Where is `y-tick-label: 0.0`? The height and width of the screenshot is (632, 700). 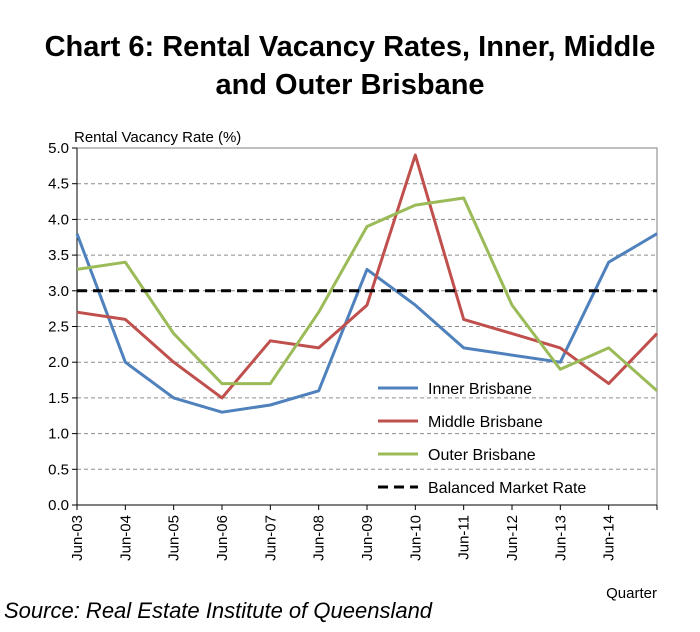
y-tick-label: 0.0 is located at coordinates (58, 505).